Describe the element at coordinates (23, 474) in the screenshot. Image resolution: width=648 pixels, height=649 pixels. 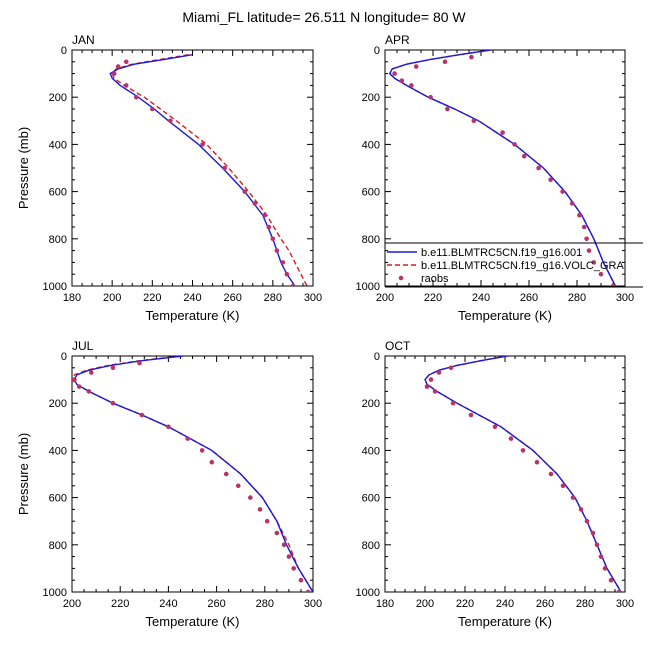
I see `y-axis-title: Pressure (mb)` at that location.